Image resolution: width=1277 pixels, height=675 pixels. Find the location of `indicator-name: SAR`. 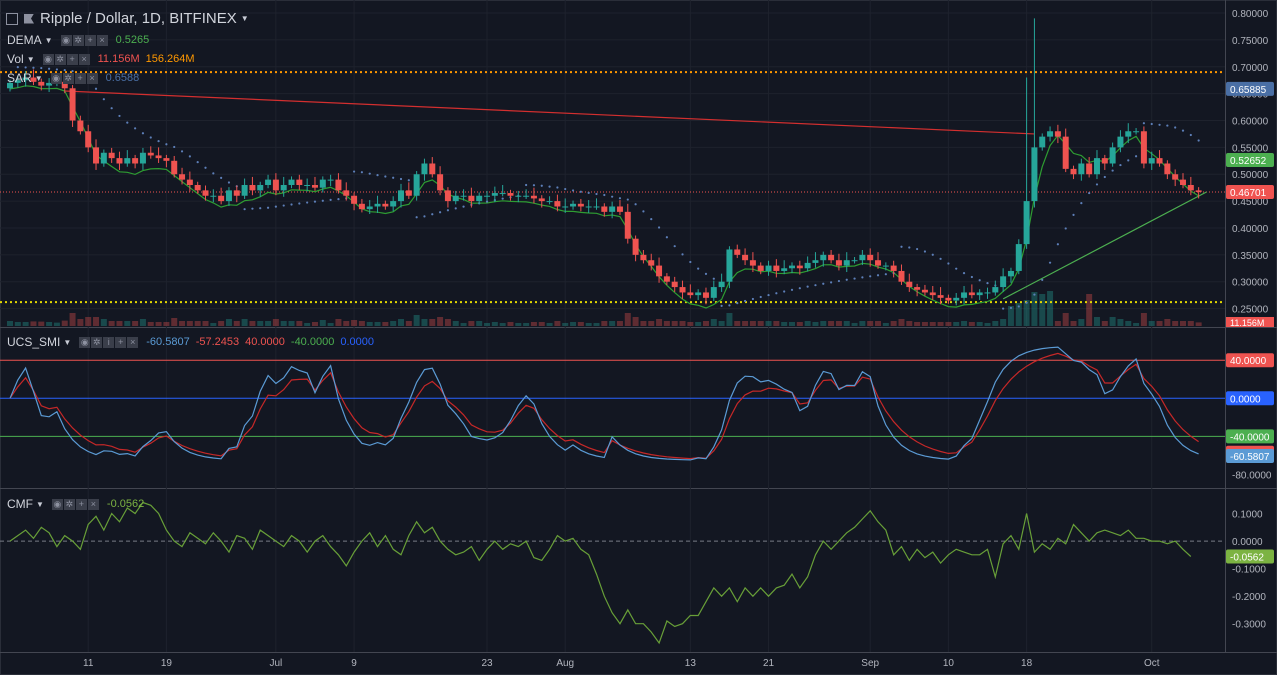

indicator-name: SAR is located at coordinates (19, 78).